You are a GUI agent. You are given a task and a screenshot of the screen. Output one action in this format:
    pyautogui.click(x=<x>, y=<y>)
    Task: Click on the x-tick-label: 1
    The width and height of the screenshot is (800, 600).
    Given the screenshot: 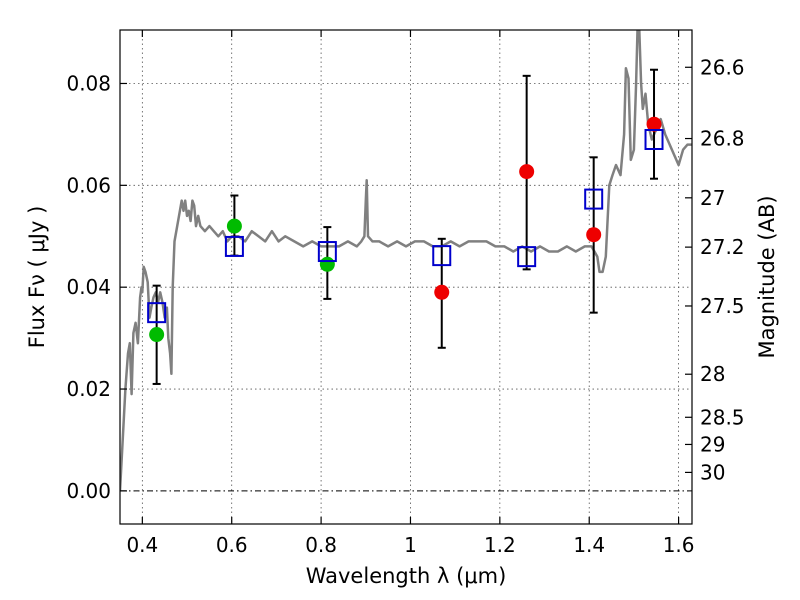 What is the action you would take?
    pyautogui.click(x=410, y=545)
    